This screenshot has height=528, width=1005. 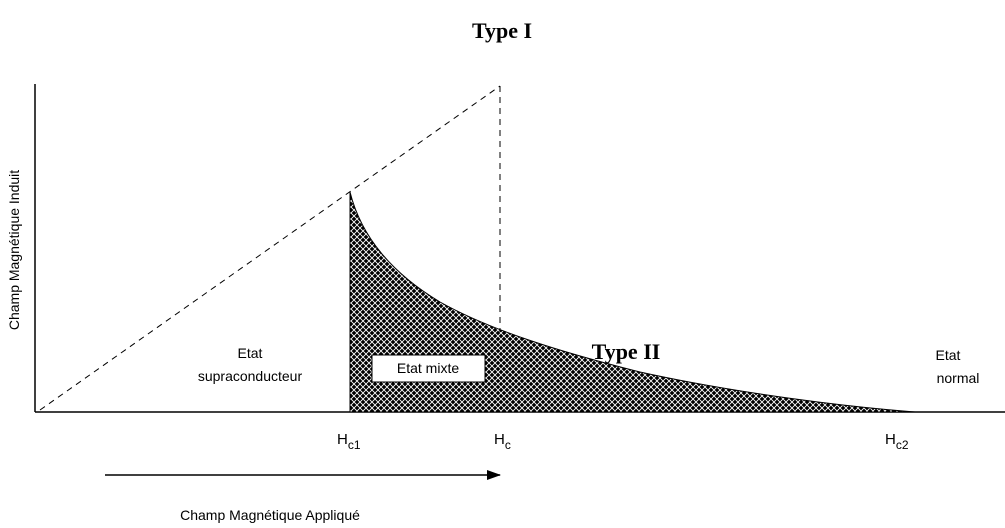 What do you see at coordinates (897, 441) in the screenshot?
I see `field-label: Hc2` at bounding box center [897, 441].